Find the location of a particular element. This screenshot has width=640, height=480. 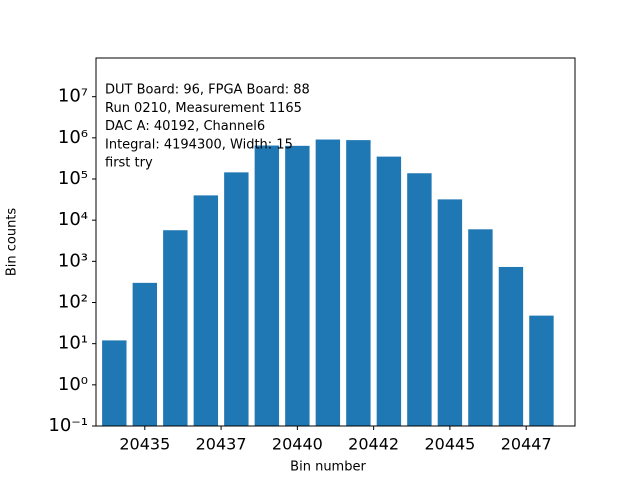

annotation-line: DUT Board: 96, FPGA Board: 88 is located at coordinates (207, 90).